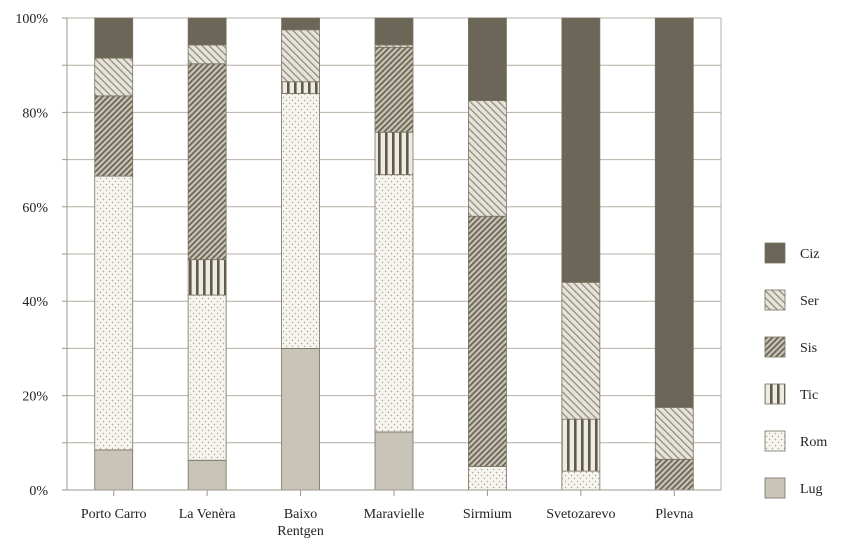 This screenshot has width=844, height=545. What do you see at coordinates (580, 514) in the screenshot?
I see `x-category-label: Svetozarevo` at bounding box center [580, 514].